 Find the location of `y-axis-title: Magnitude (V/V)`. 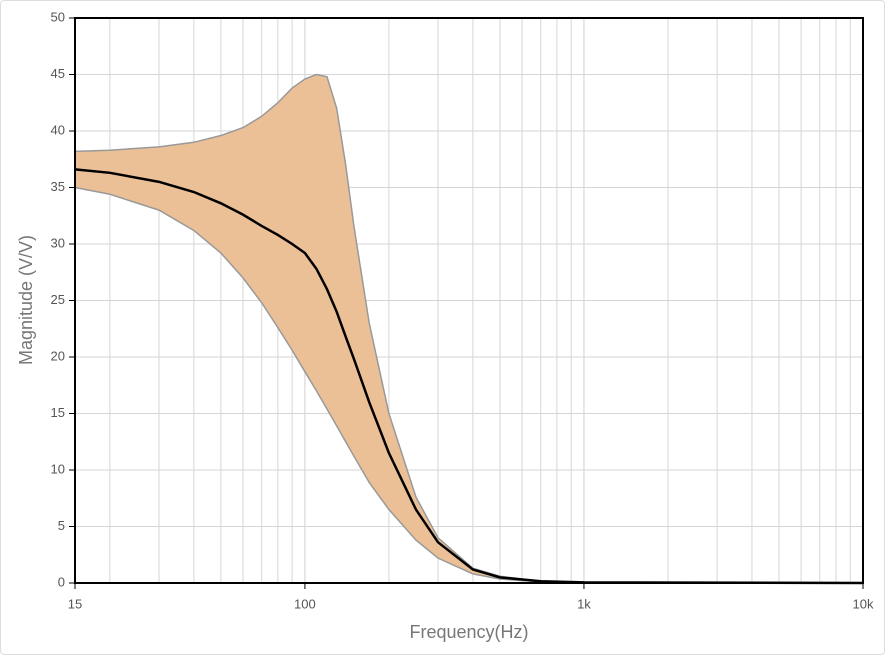

y-axis-title: Magnitude (V/V) is located at coordinates (26, 300).